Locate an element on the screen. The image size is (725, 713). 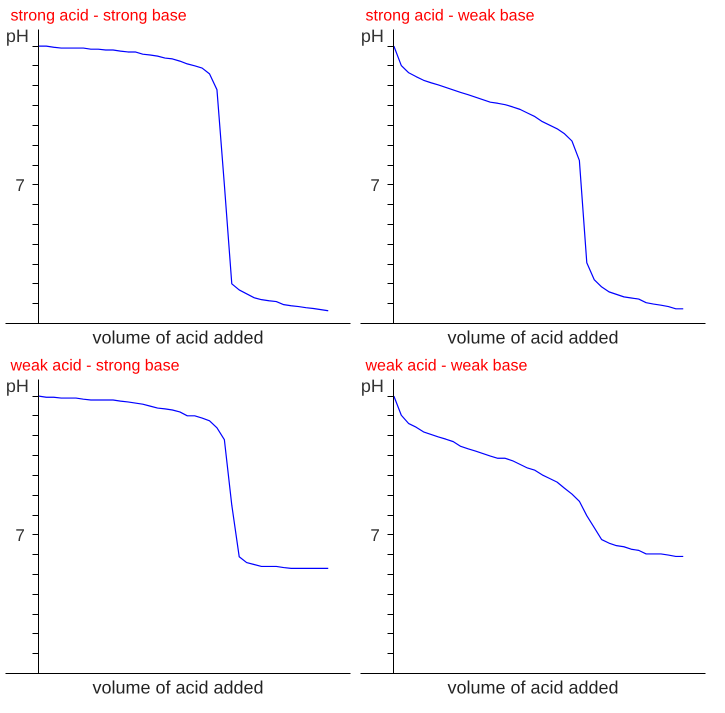
chart-title: strong acid - strong base is located at coordinates (98, 16).